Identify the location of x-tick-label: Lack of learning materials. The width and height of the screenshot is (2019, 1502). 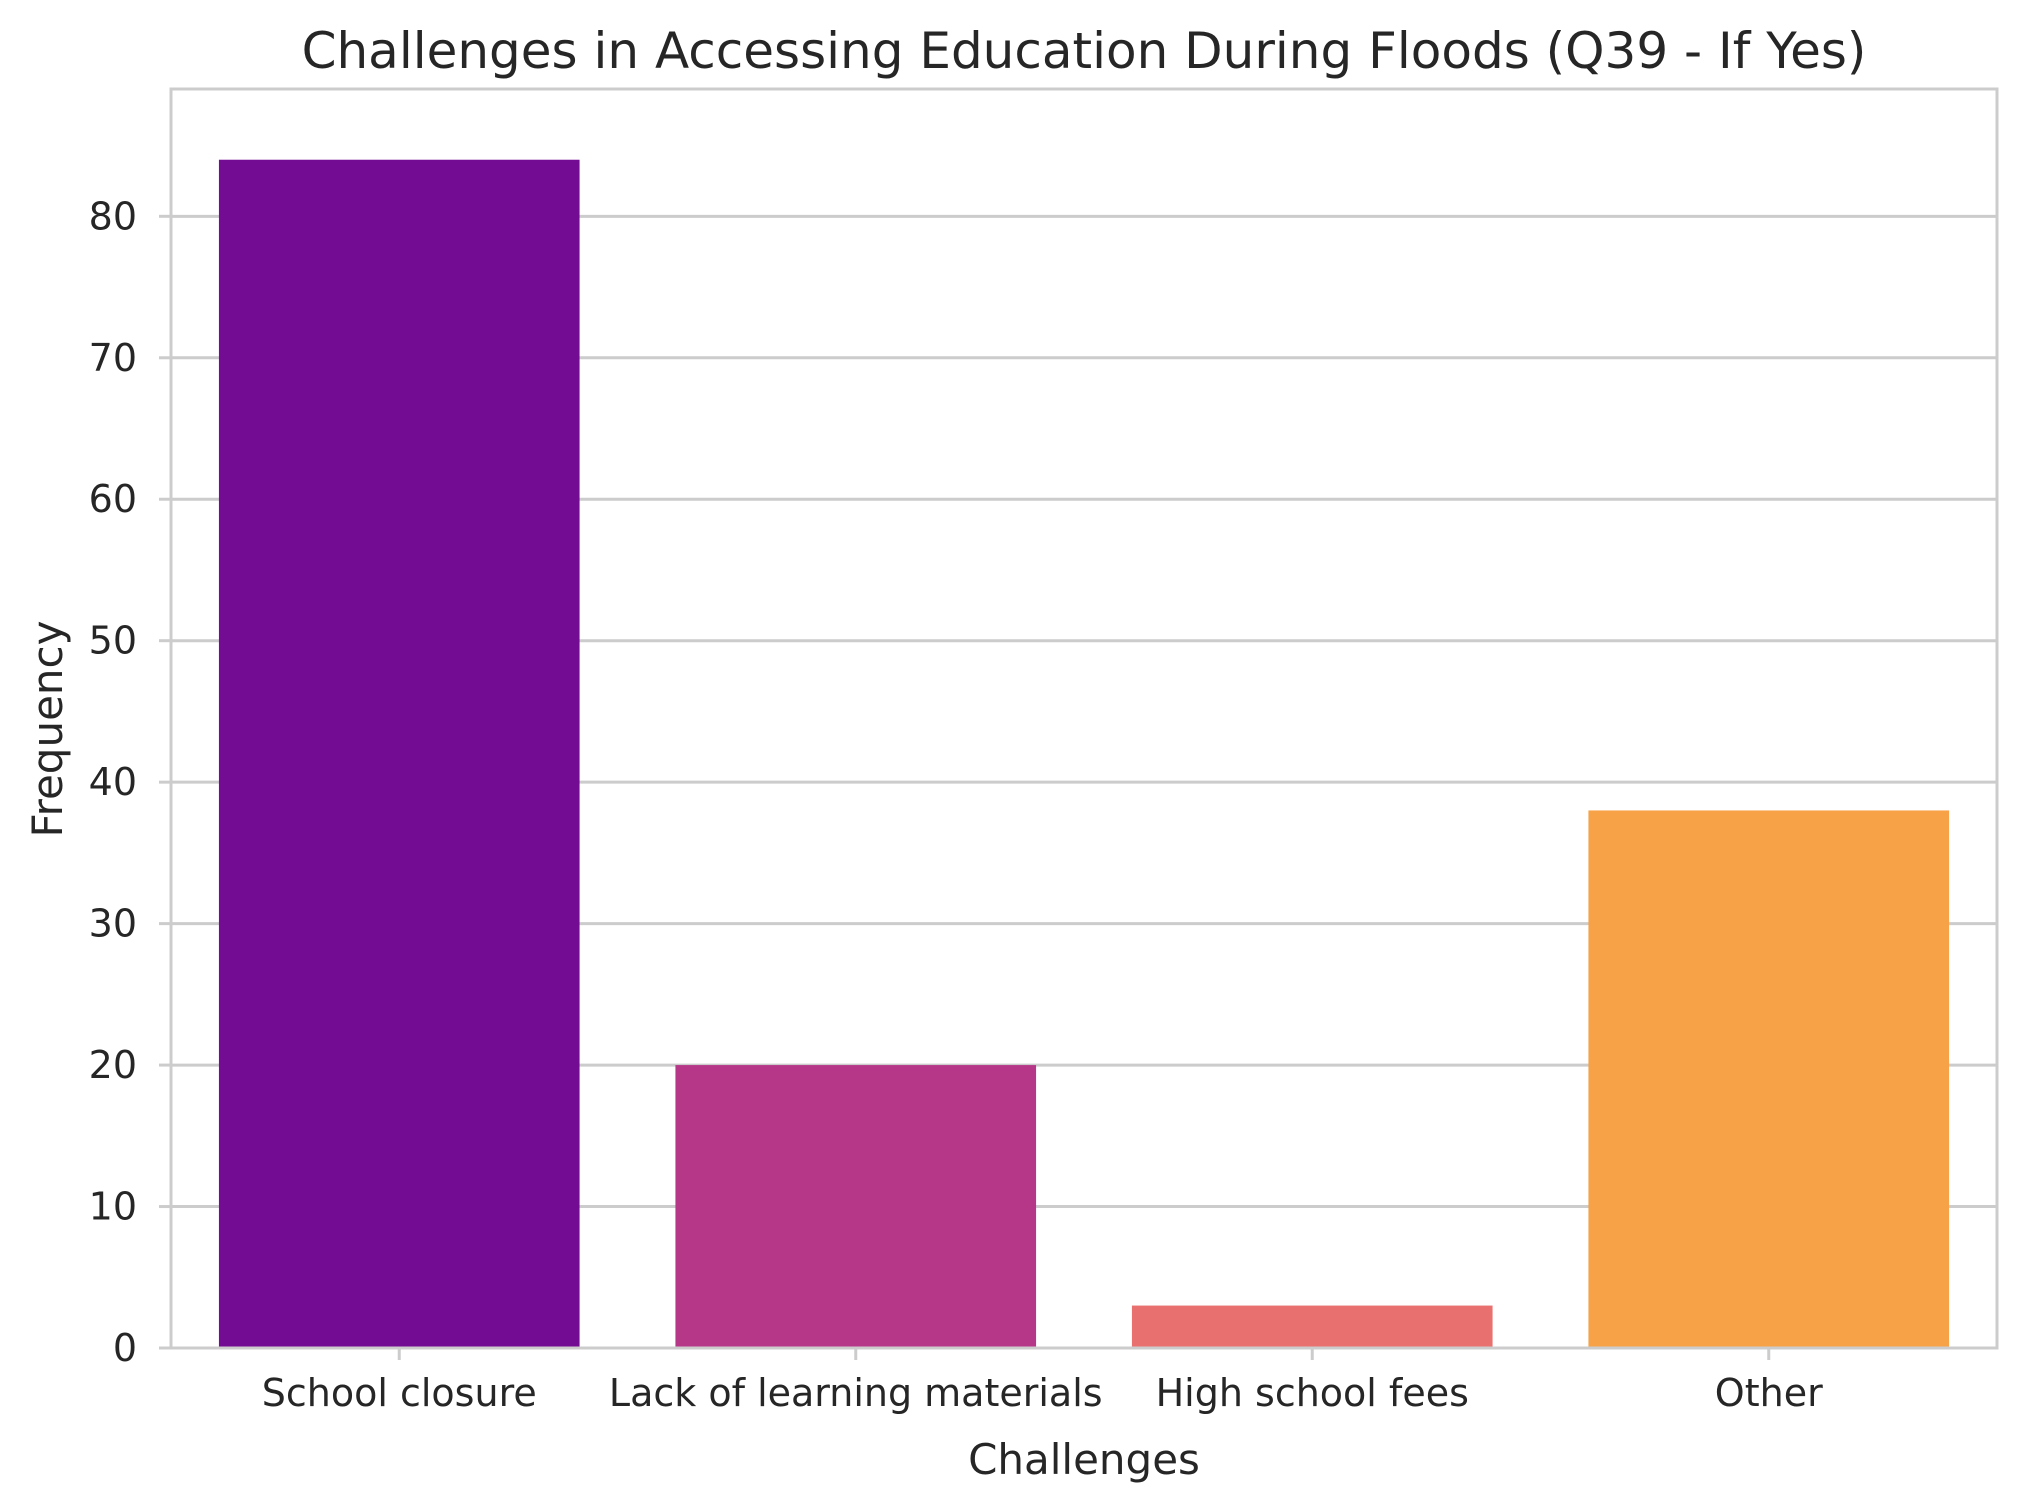
(856, 1393).